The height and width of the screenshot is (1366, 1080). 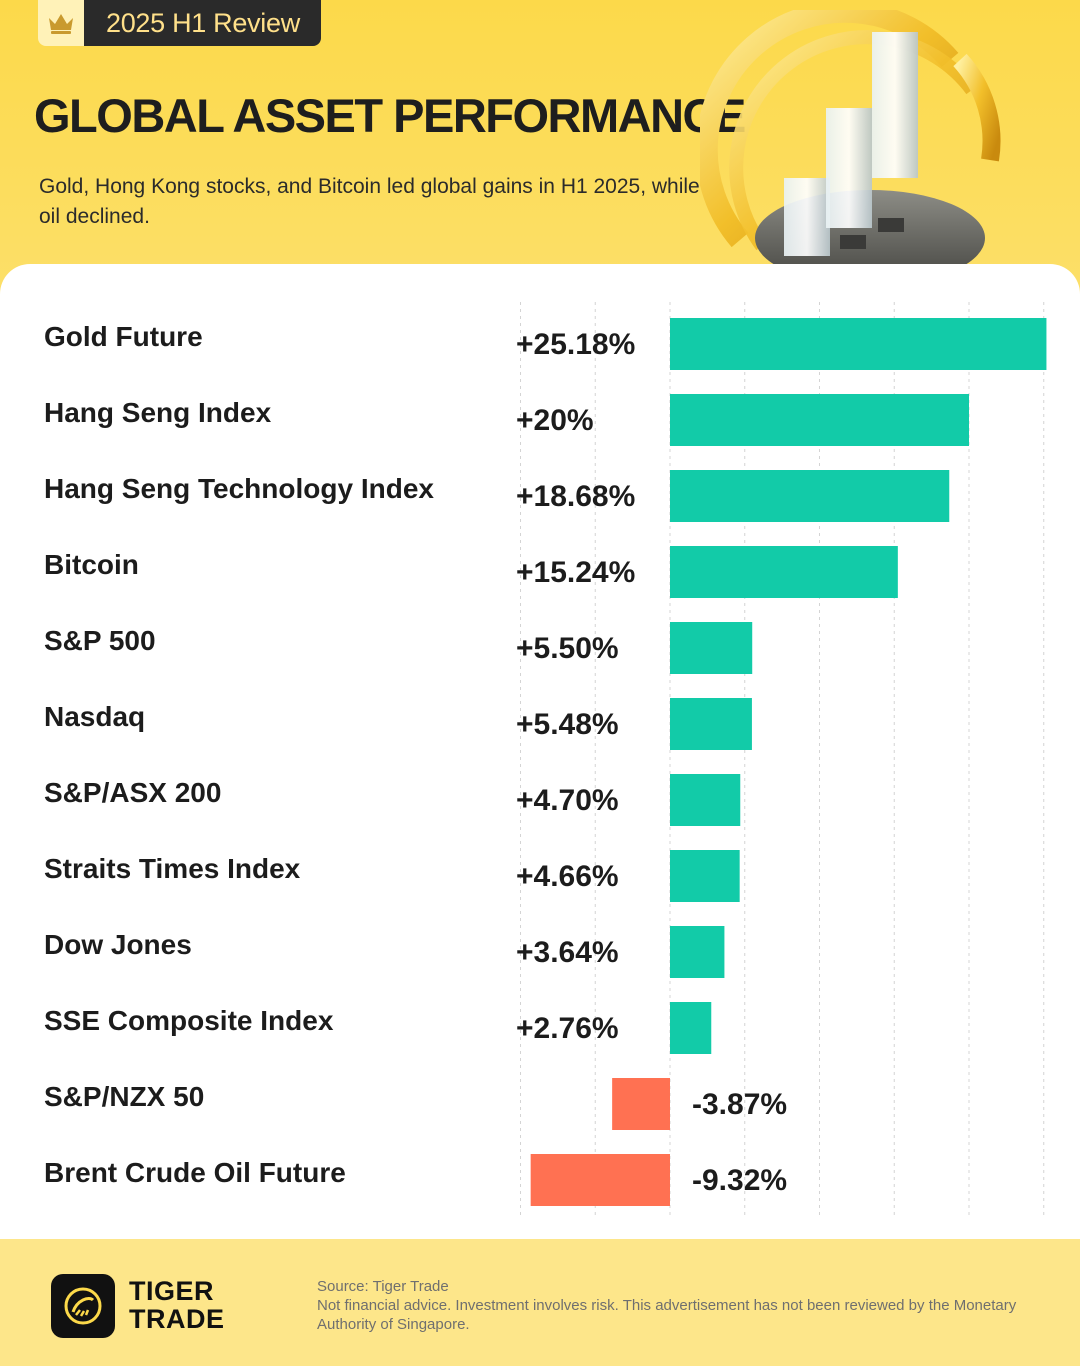 I want to click on category-label: Nasdaq, so click(x=94, y=716).